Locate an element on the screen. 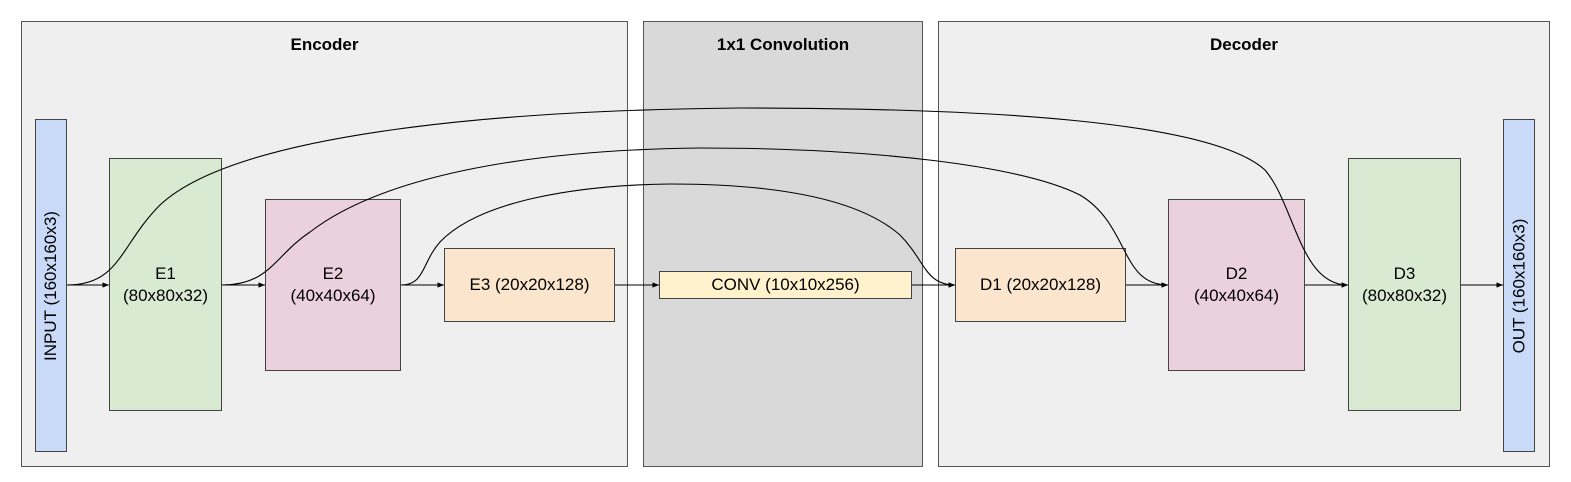  e3-block: E3 (20x20x128) is located at coordinates (529, 285).